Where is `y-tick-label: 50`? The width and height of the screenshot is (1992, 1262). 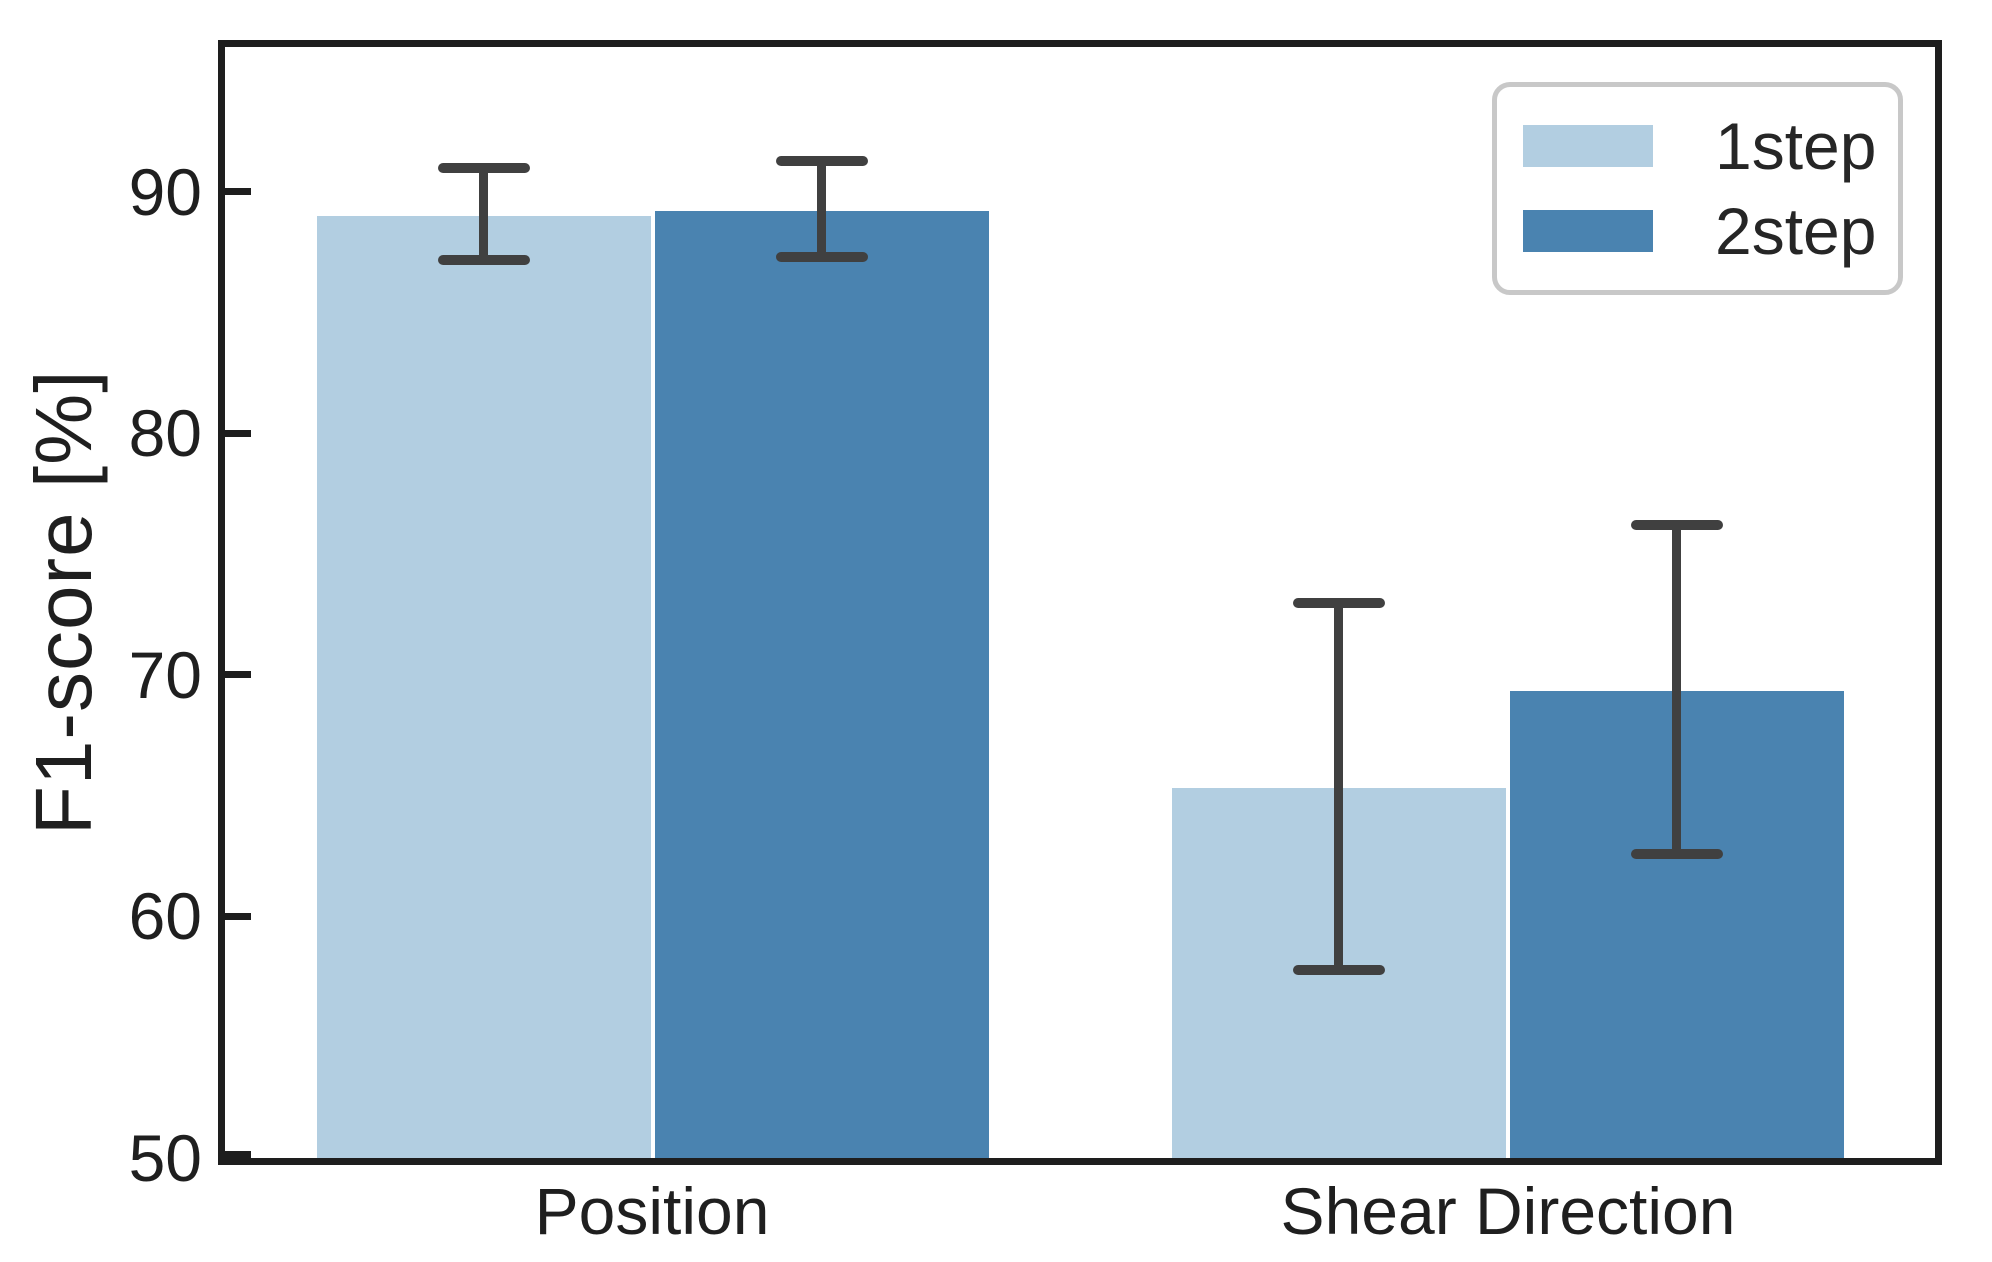
y-tick-label: 50 is located at coordinates (165, 1158).